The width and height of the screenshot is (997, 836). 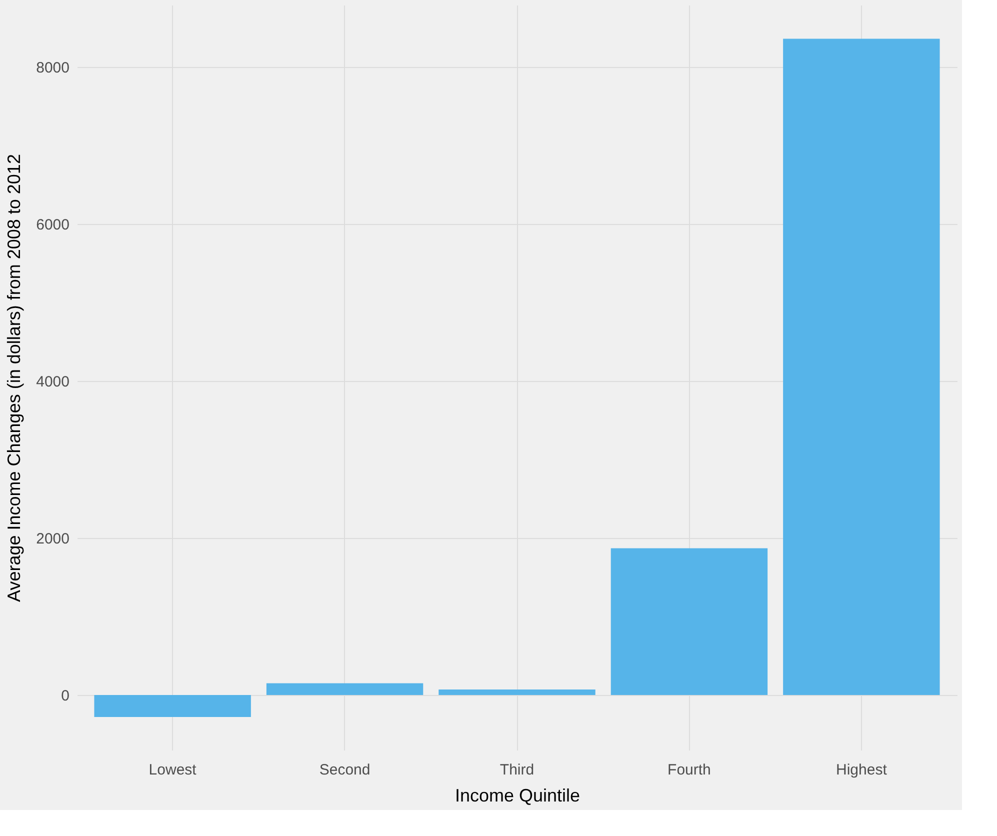 What do you see at coordinates (173, 770) in the screenshot?
I see `x-tick-label: Lowest` at bounding box center [173, 770].